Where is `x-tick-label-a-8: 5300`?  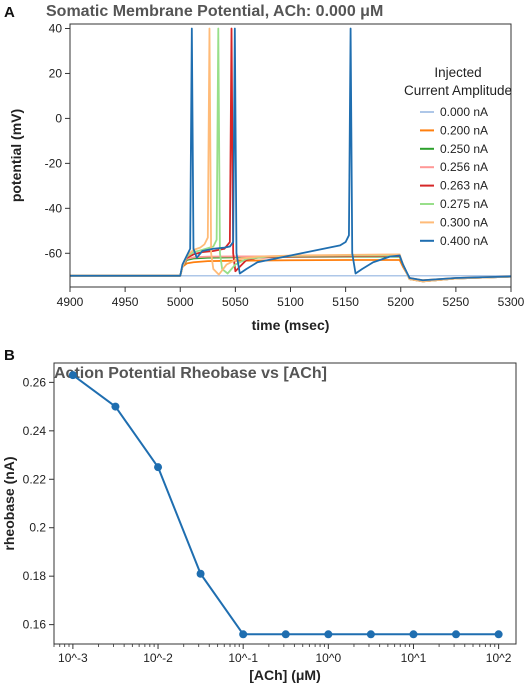
x-tick-label-a-8: 5300 is located at coordinates (511, 302).